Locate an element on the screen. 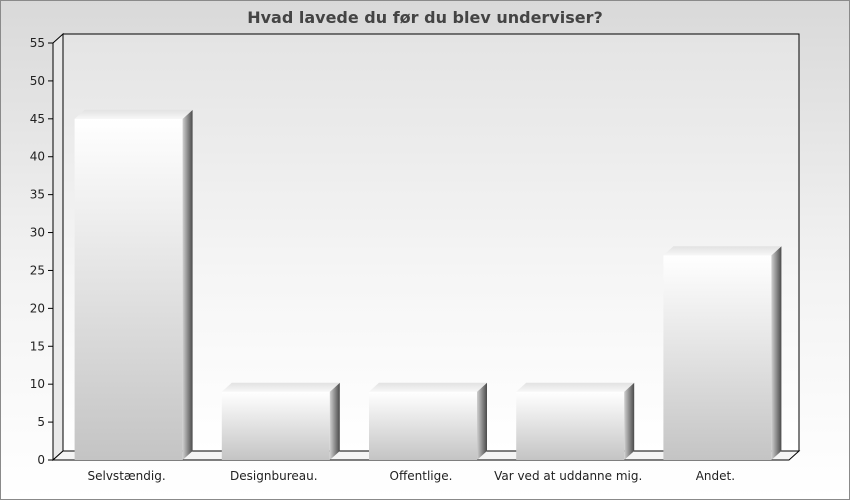 Image resolution: width=850 pixels, height=500 pixels. y-tick-label: 10 is located at coordinates (37, 384).